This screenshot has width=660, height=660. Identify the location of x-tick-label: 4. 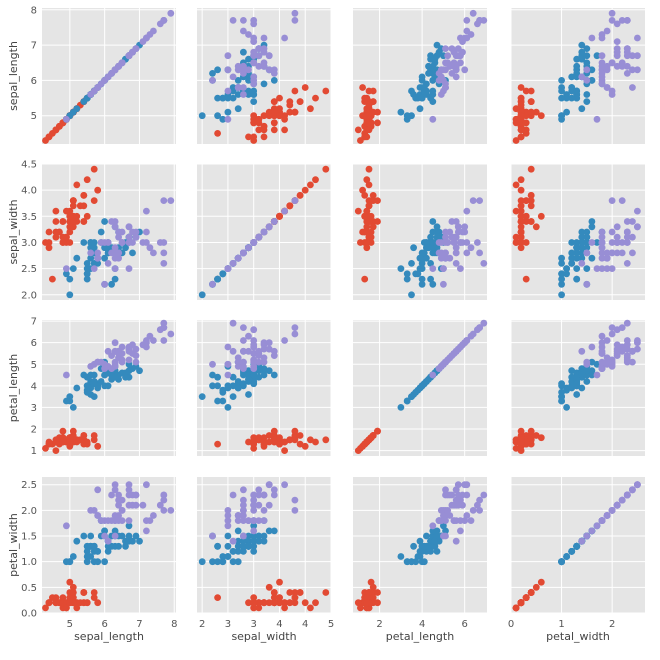
(279, 624).